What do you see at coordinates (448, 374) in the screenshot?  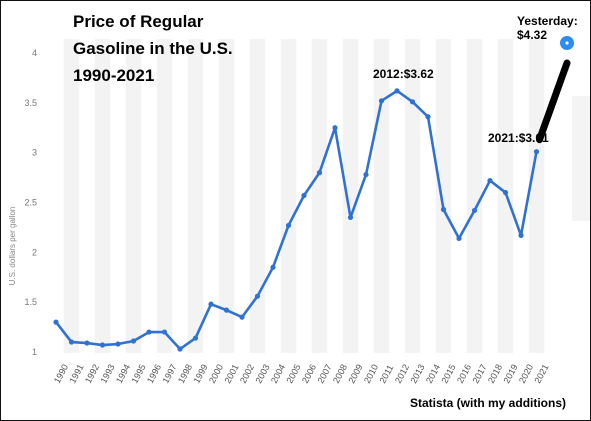 I see `x-tick-label: 2015` at bounding box center [448, 374].